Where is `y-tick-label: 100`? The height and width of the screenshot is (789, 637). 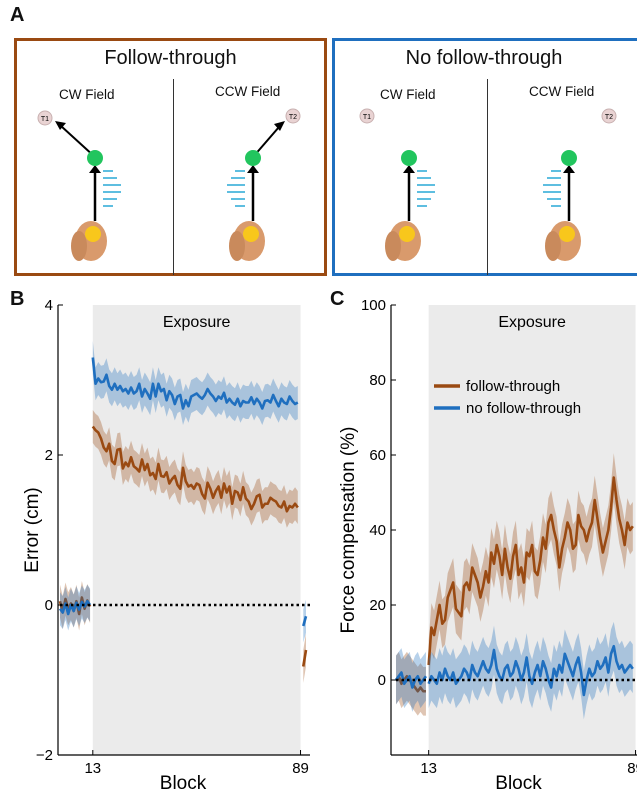
y-tick-label: 100 is located at coordinates (373, 305).